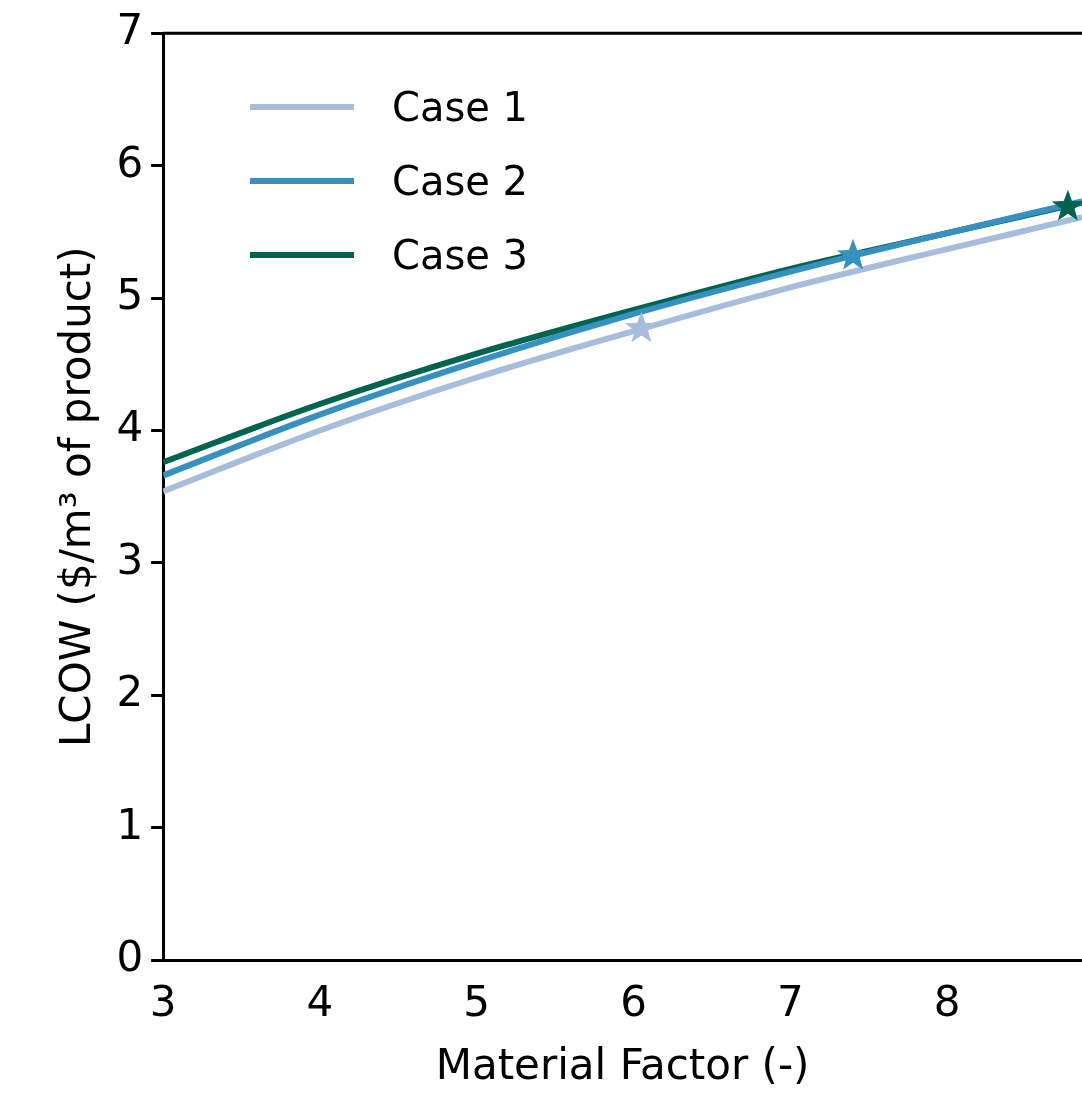 This screenshot has width=1082, height=1107. Describe the element at coordinates (130, 824) in the screenshot. I see `y-tick-label: 1` at that location.